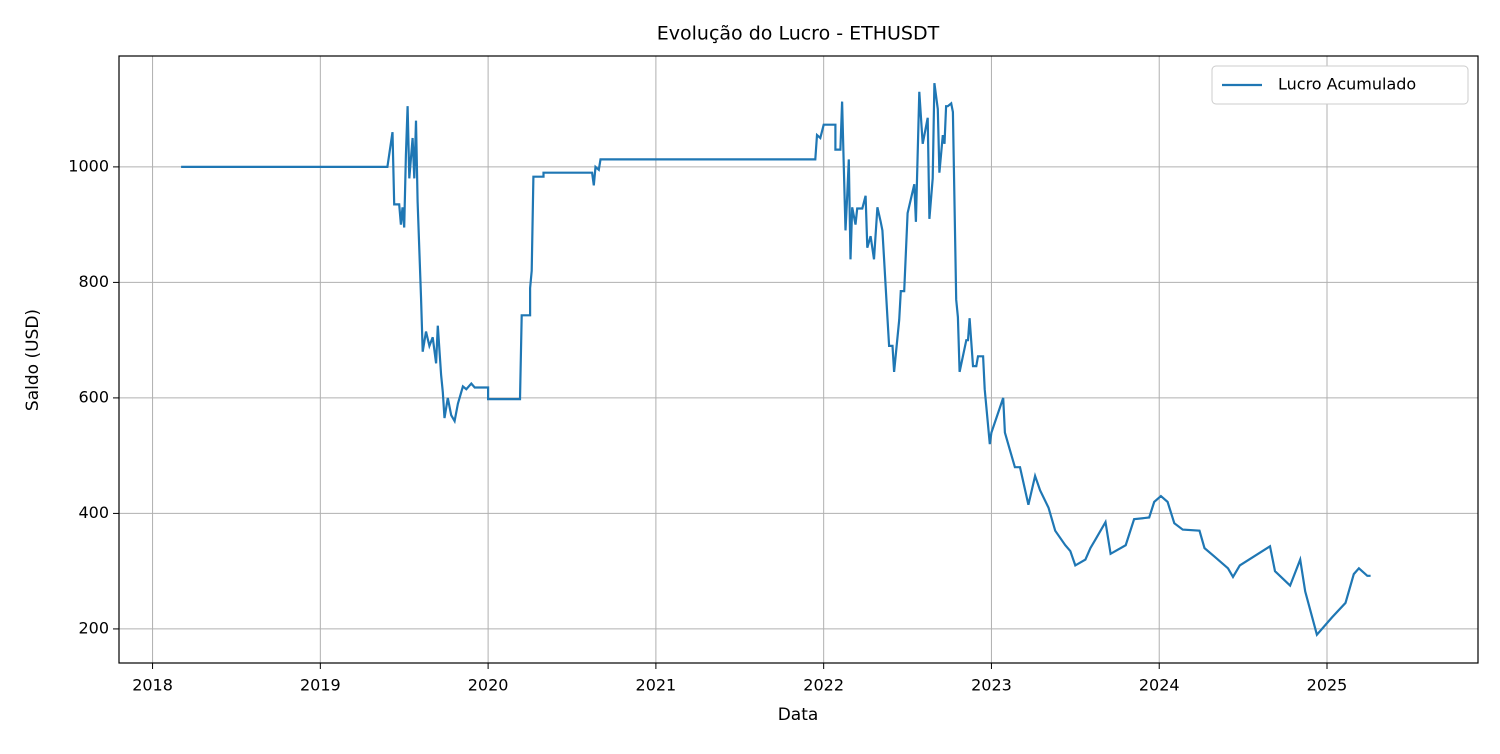 The image size is (1500, 754). I want to click on x-tick-label: 2020, so click(488, 685).